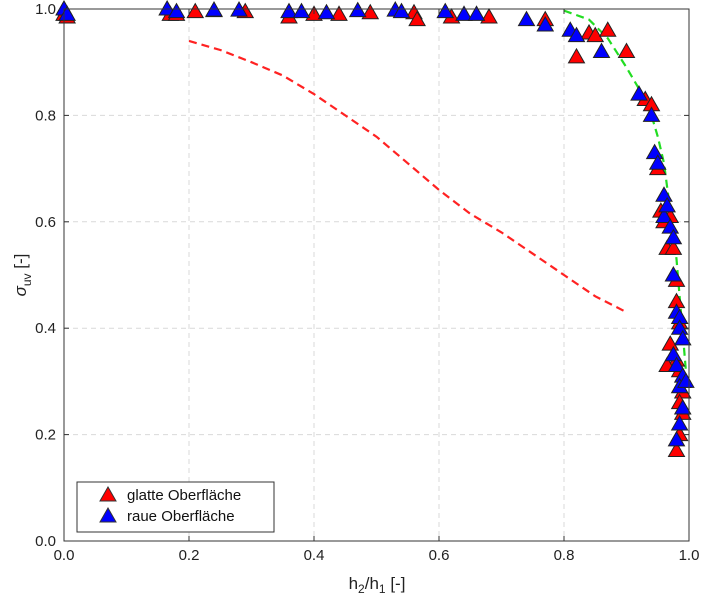  What do you see at coordinates (45, 115) in the screenshot?
I see `y-tick-label: 0.8` at bounding box center [45, 115].